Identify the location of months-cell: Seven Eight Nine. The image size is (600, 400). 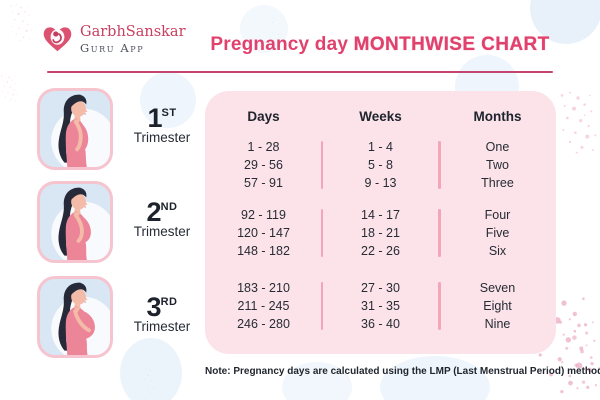
(497, 306).